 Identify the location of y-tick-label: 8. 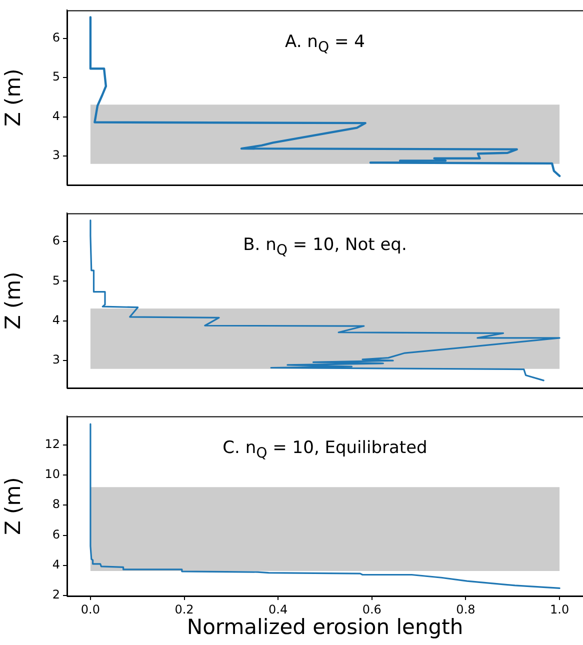
(56, 504).